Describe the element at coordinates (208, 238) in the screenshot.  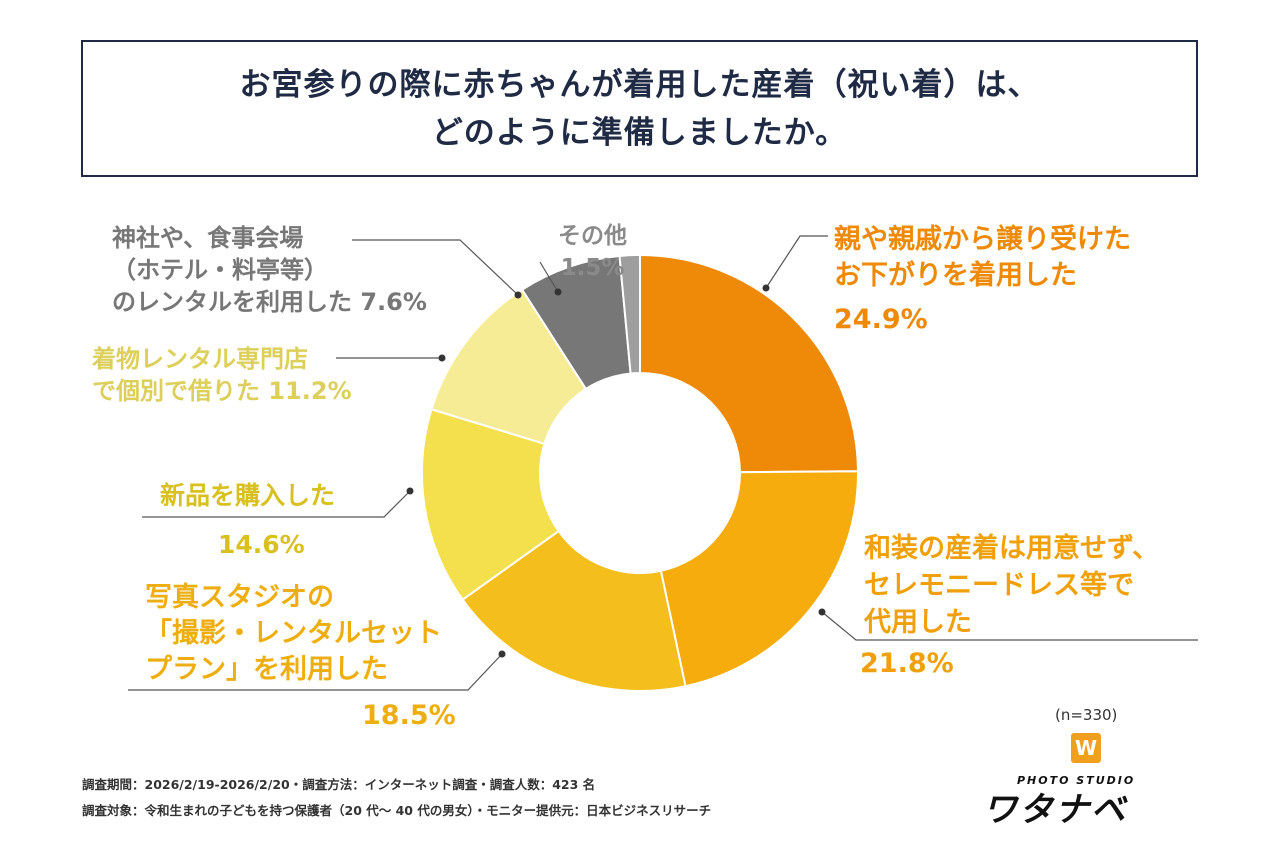
I see `label-shrine-rental-line-1: 神社や、食事会場` at that location.